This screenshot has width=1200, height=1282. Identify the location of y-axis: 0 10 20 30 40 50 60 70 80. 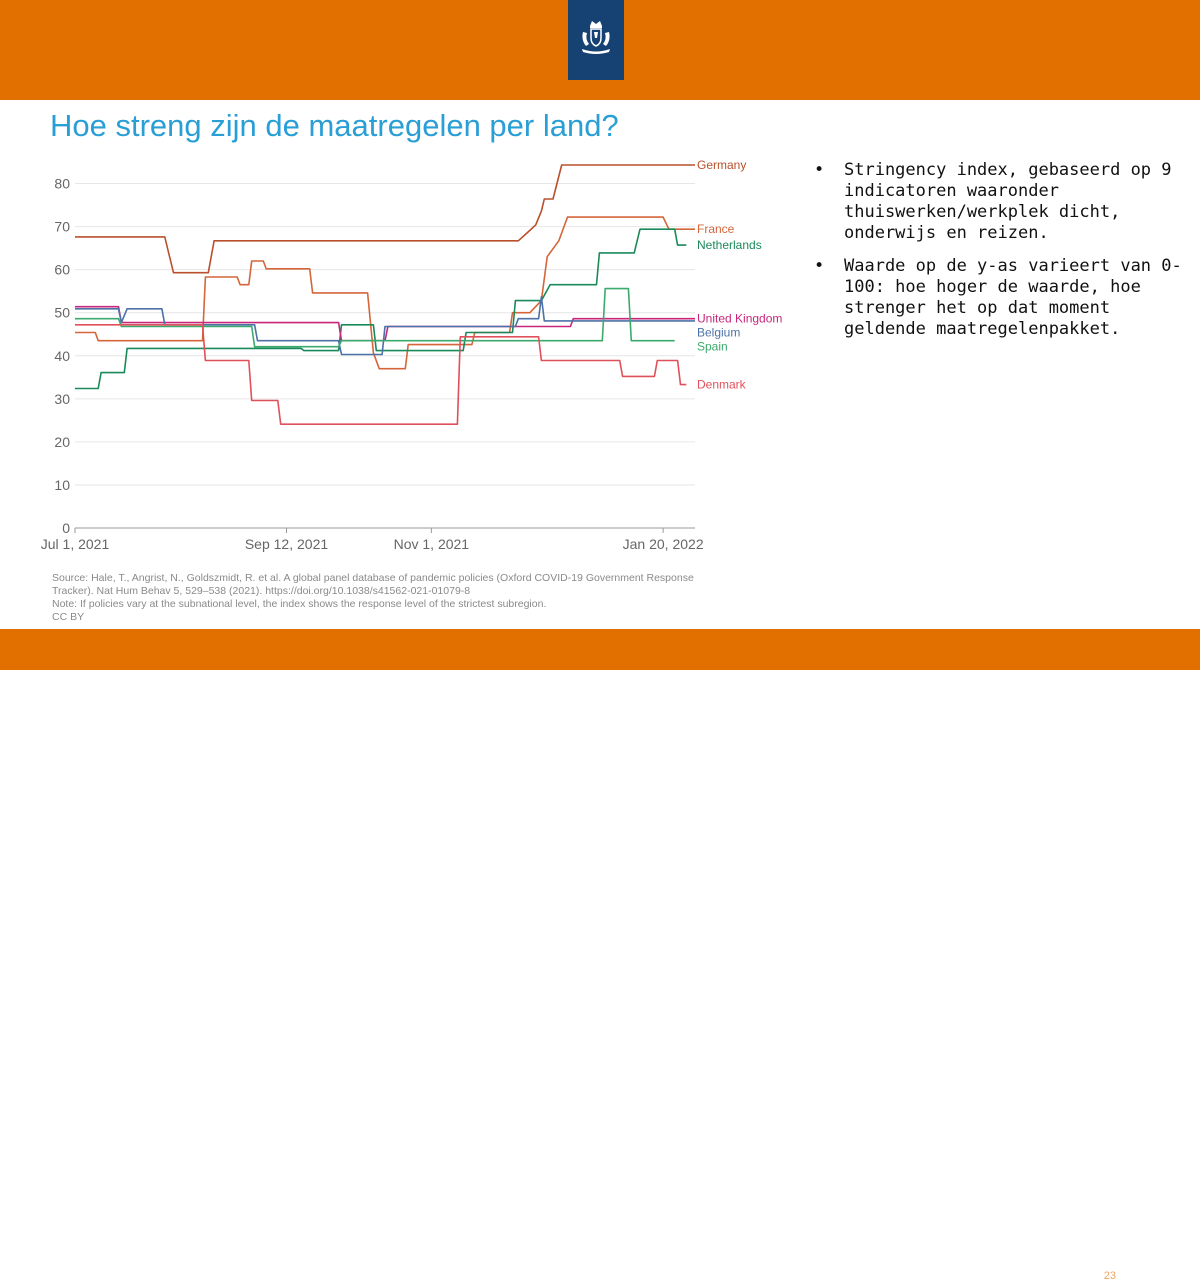
(62, 356).